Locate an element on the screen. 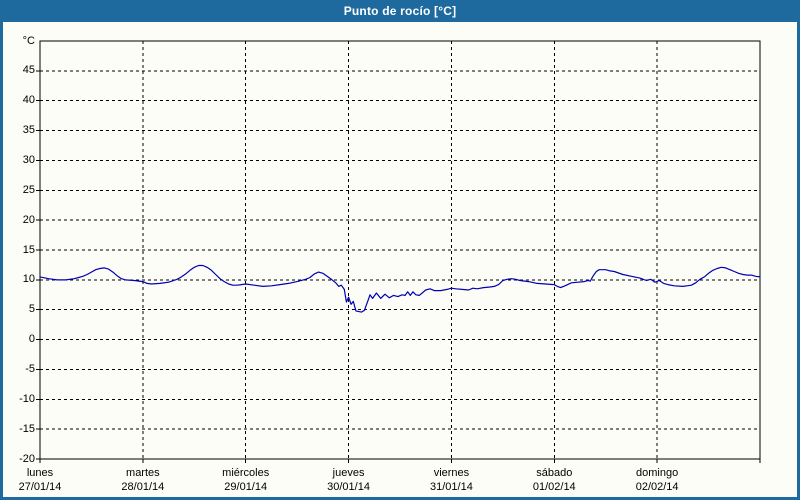 This screenshot has width=800, height=500. chart-title: Punto de rocío [°C] is located at coordinates (400, 11).